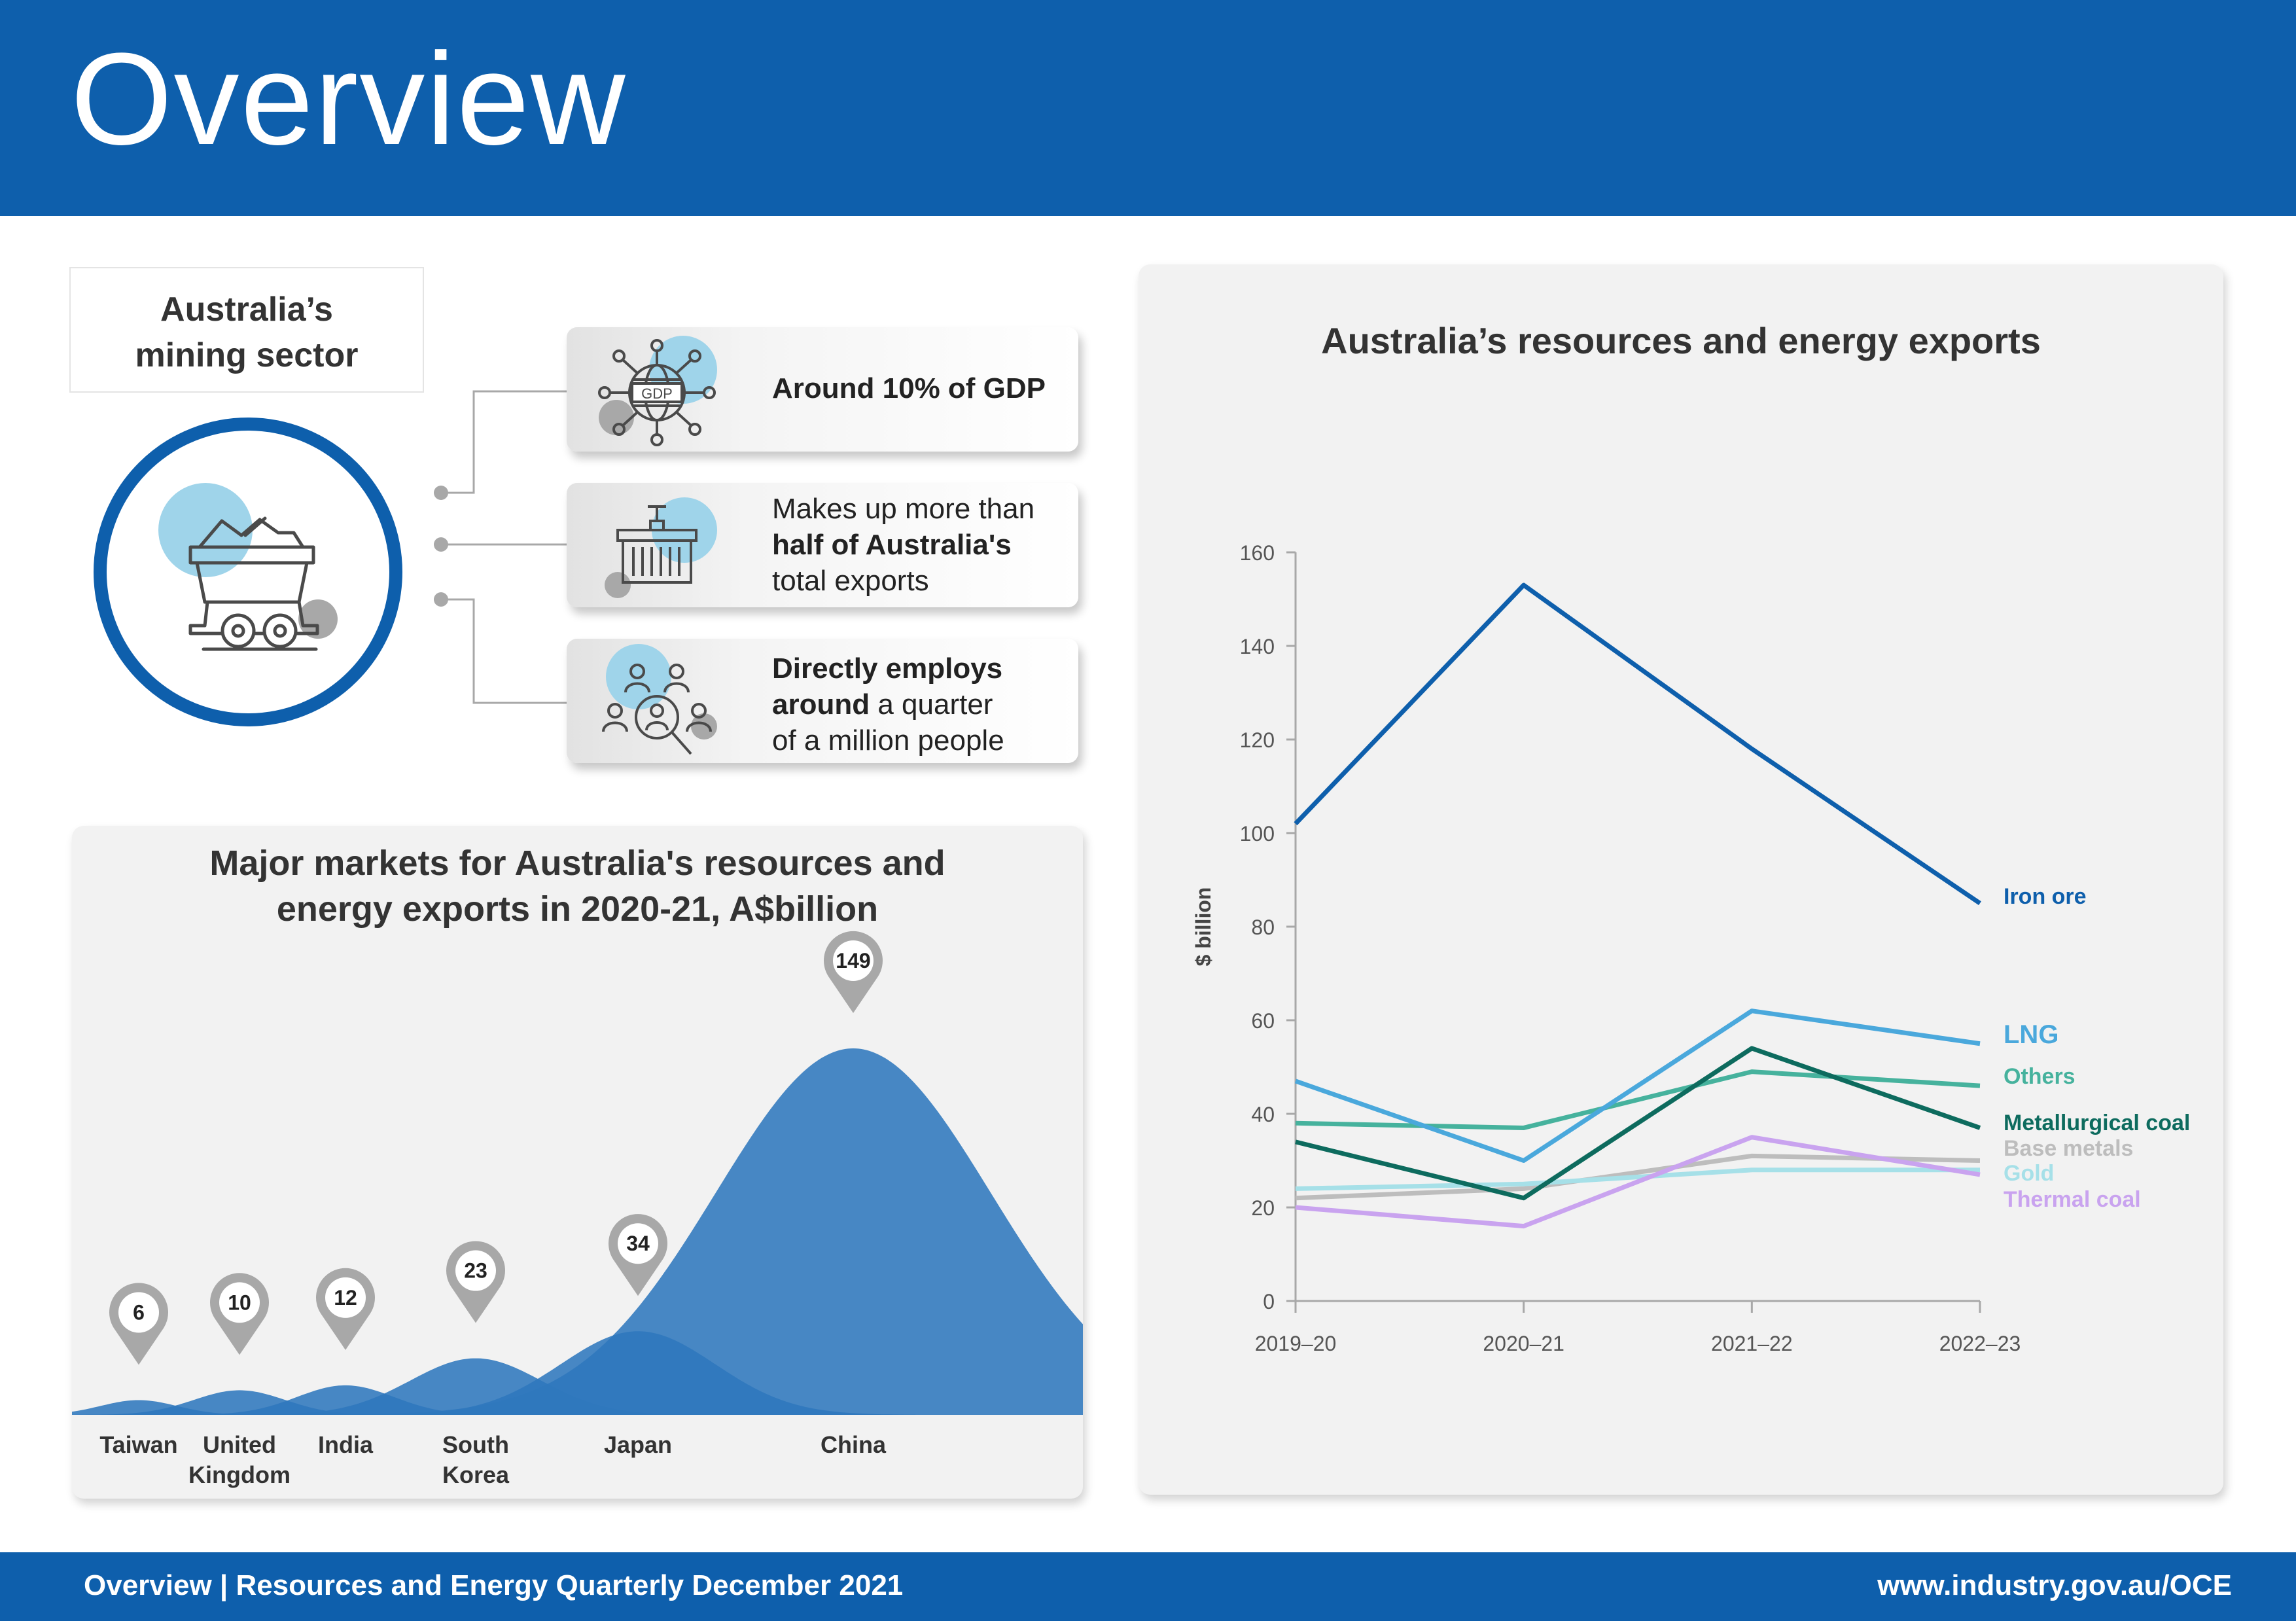  What do you see at coordinates (1296, 1344) in the screenshot?
I see `x-tick-label: 2019–20` at bounding box center [1296, 1344].